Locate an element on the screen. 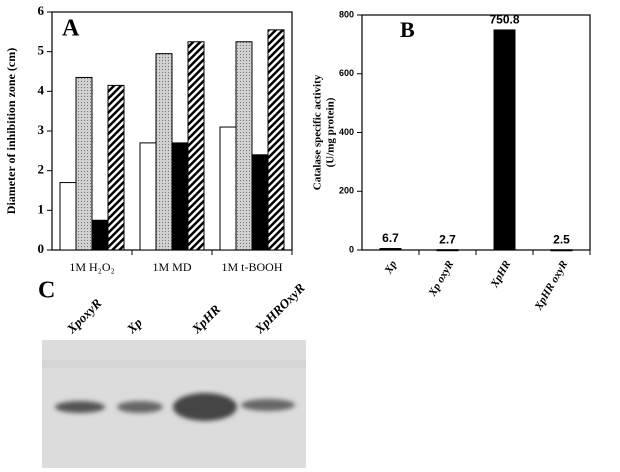  y-axis-label: Diameter of inhibition zone (cm) is located at coordinates (11, 131).